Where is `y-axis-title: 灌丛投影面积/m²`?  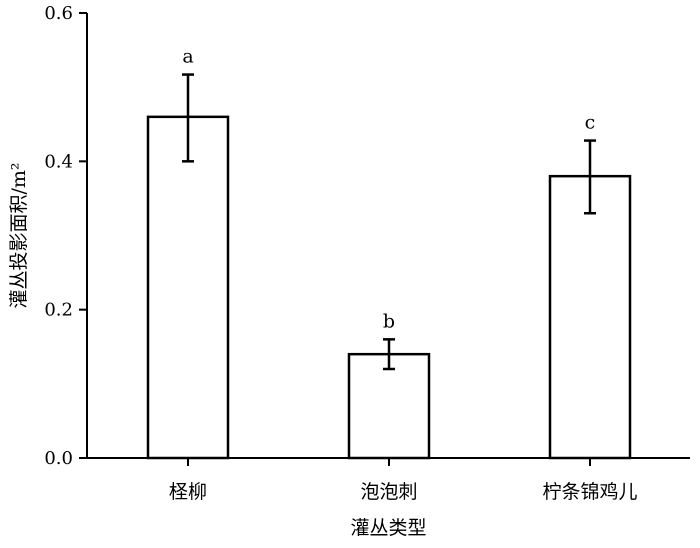
y-axis-title: 灌丛投影面积/m² is located at coordinates (19, 235).